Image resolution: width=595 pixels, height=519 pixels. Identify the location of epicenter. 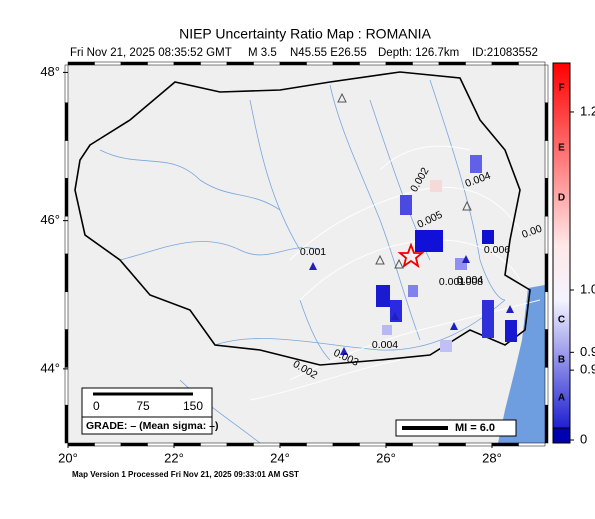
(411, 255).